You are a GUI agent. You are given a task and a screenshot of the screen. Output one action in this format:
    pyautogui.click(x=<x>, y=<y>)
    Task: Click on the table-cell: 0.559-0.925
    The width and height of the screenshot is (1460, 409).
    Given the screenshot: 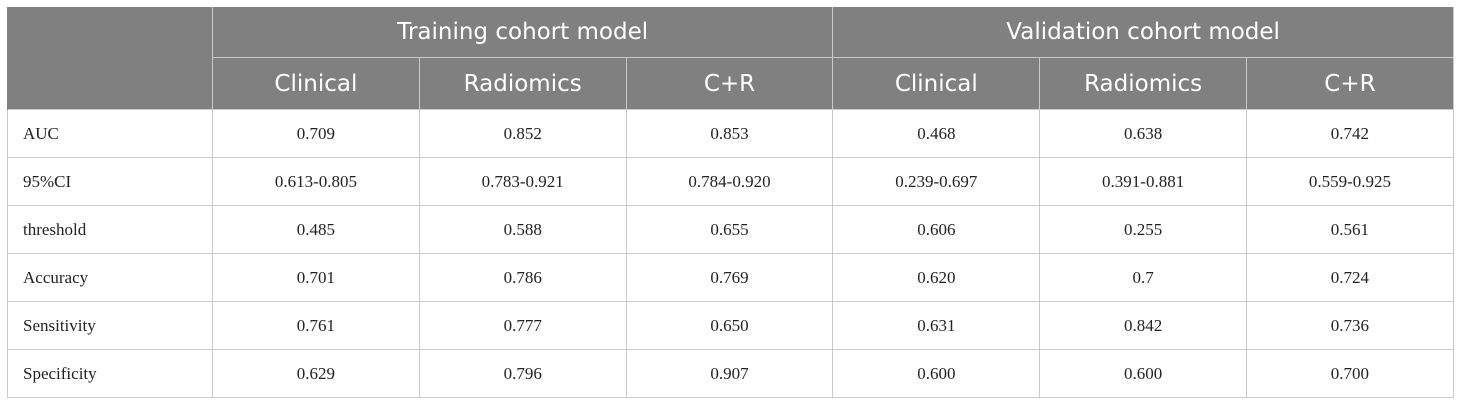 What is the action you would take?
    pyautogui.click(x=1350, y=181)
    